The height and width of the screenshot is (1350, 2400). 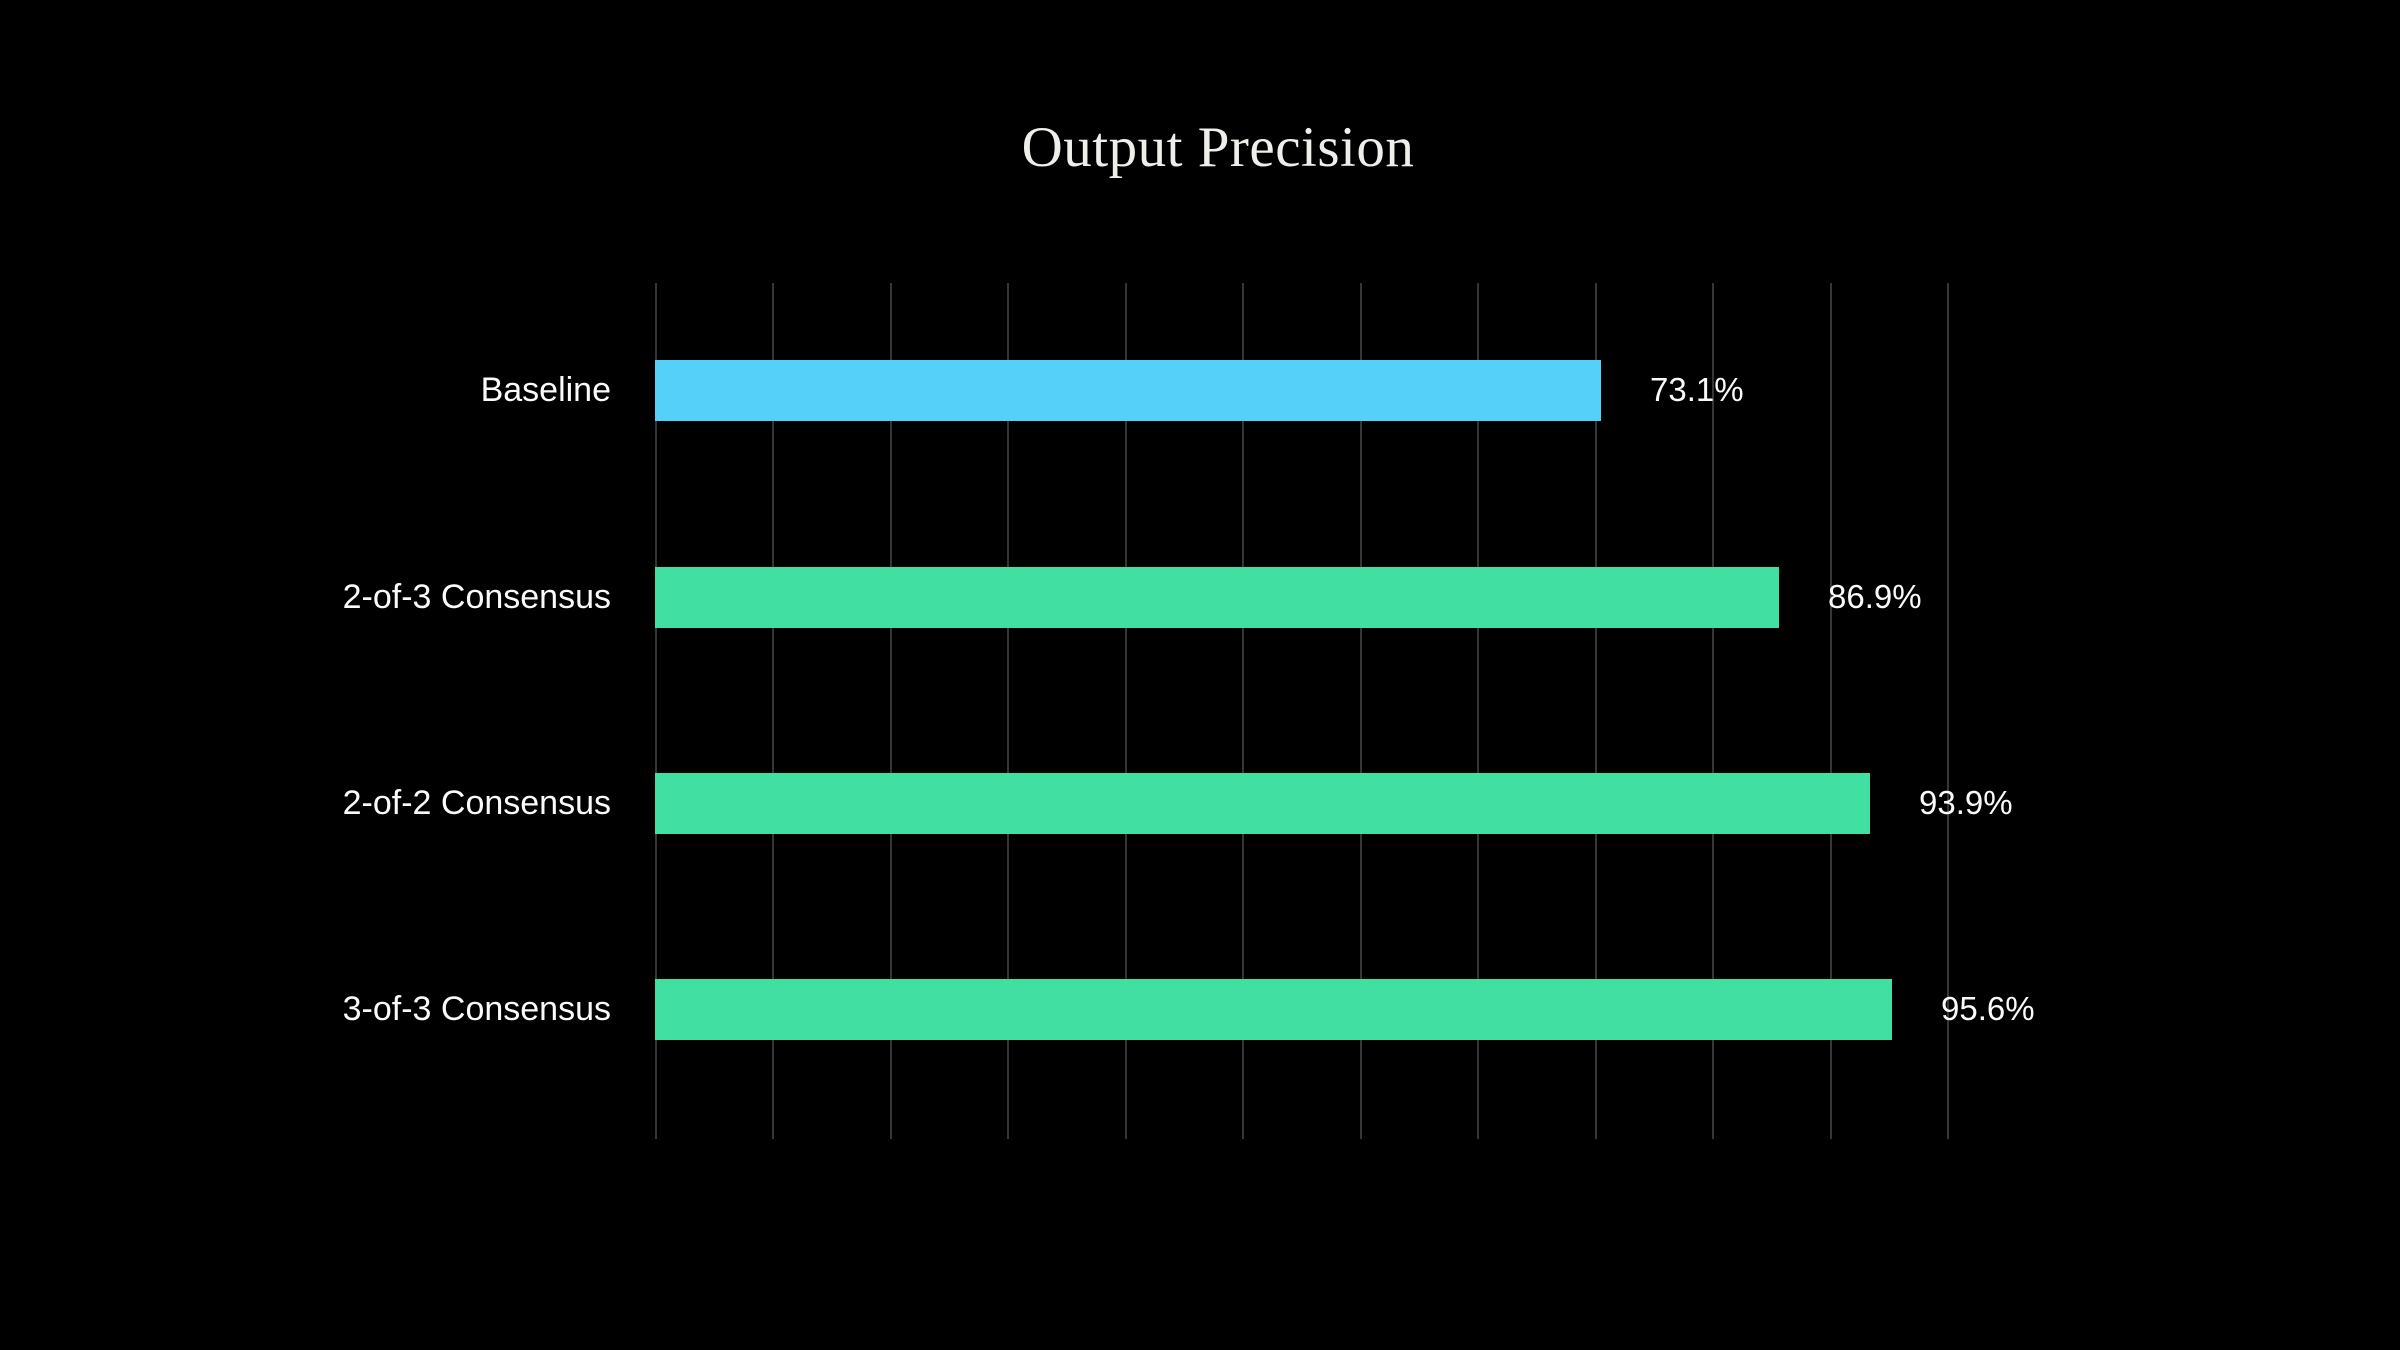 I want to click on bar-baseline, so click(x=1128, y=390).